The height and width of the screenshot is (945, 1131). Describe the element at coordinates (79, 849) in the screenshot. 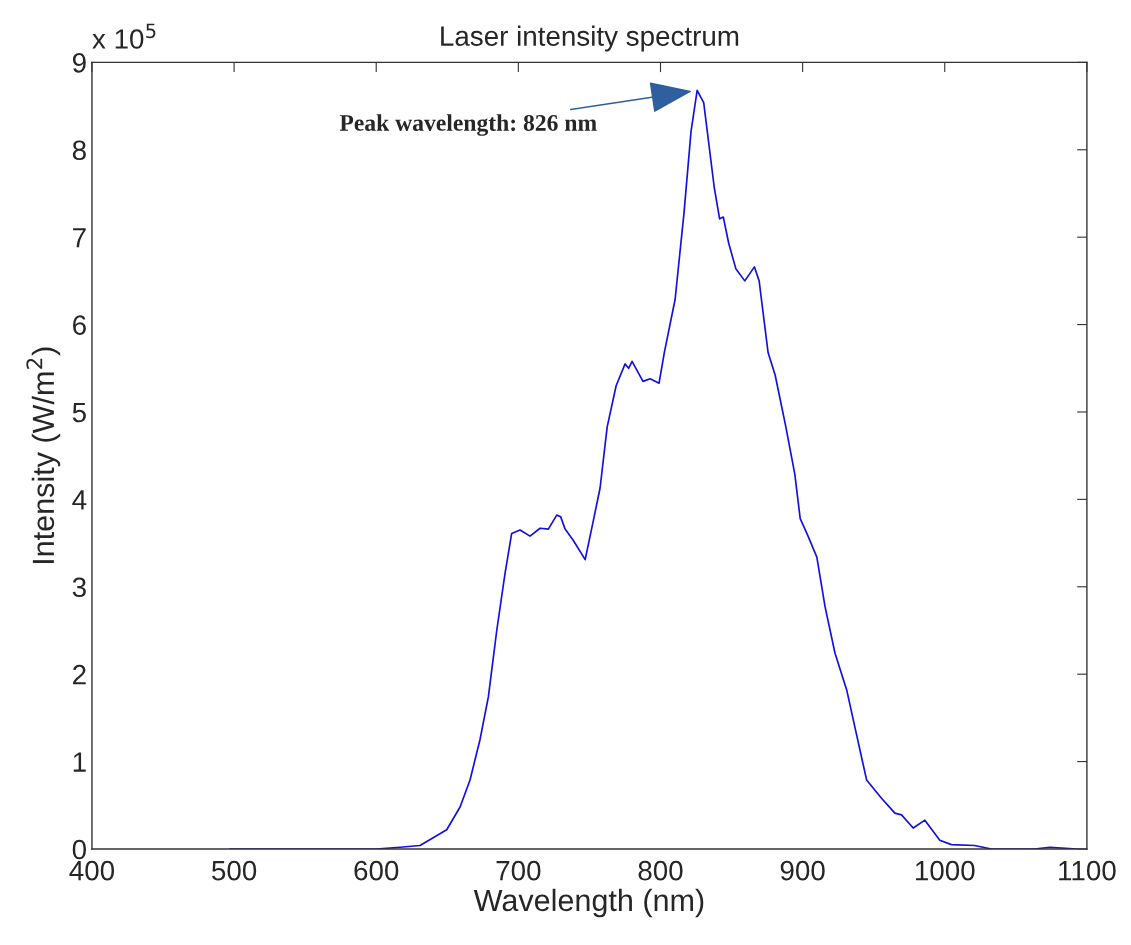

I see `y-tick-label: 0` at that location.